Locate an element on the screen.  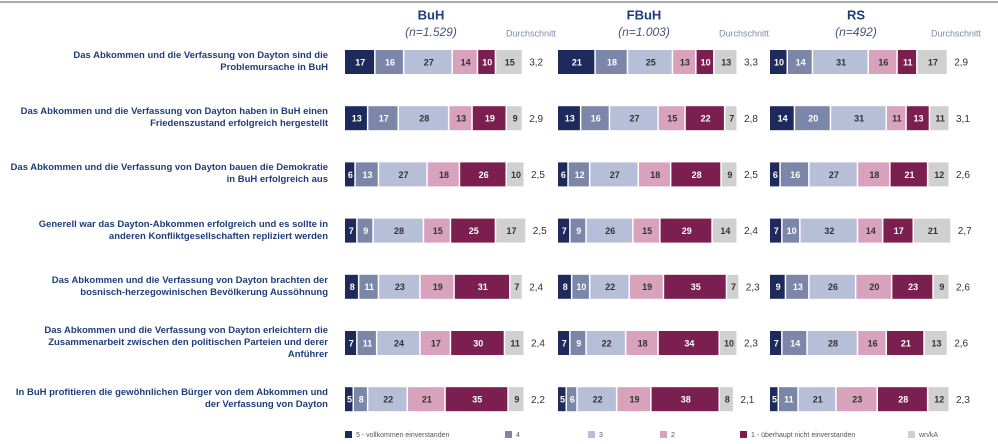
average-label: 3,2 is located at coordinates (536, 63).